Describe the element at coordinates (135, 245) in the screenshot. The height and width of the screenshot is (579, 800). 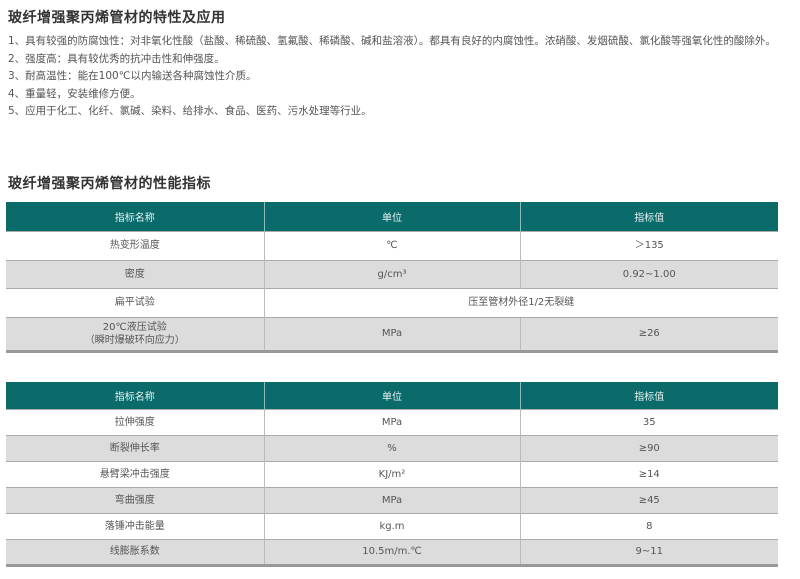
I see `cell-name: 热变形温度` at that location.